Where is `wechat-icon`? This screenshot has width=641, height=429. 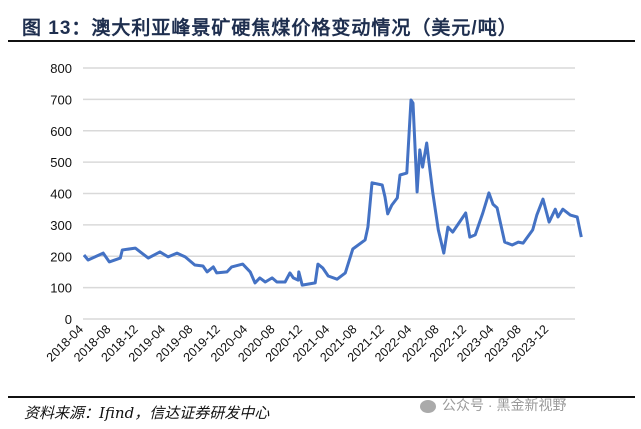 wechat-icon is located at coordinates (428, 406).